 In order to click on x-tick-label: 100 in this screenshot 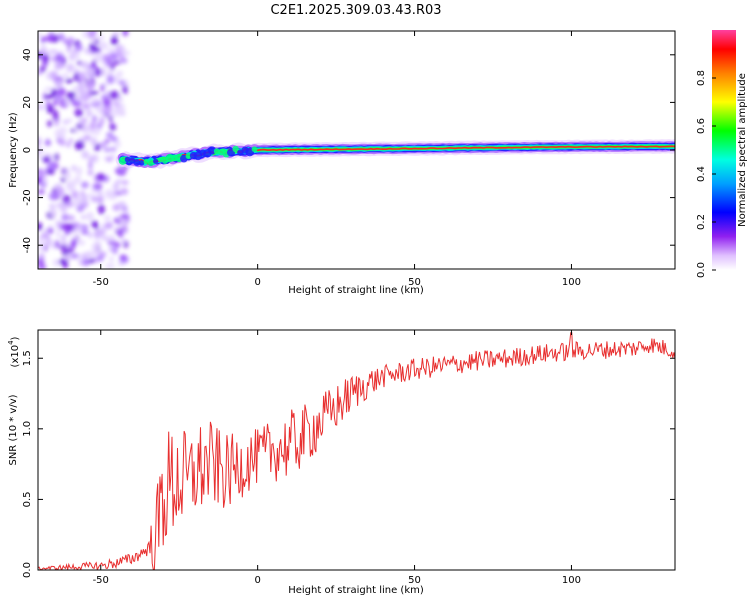, I will do `click(571, 282)`.